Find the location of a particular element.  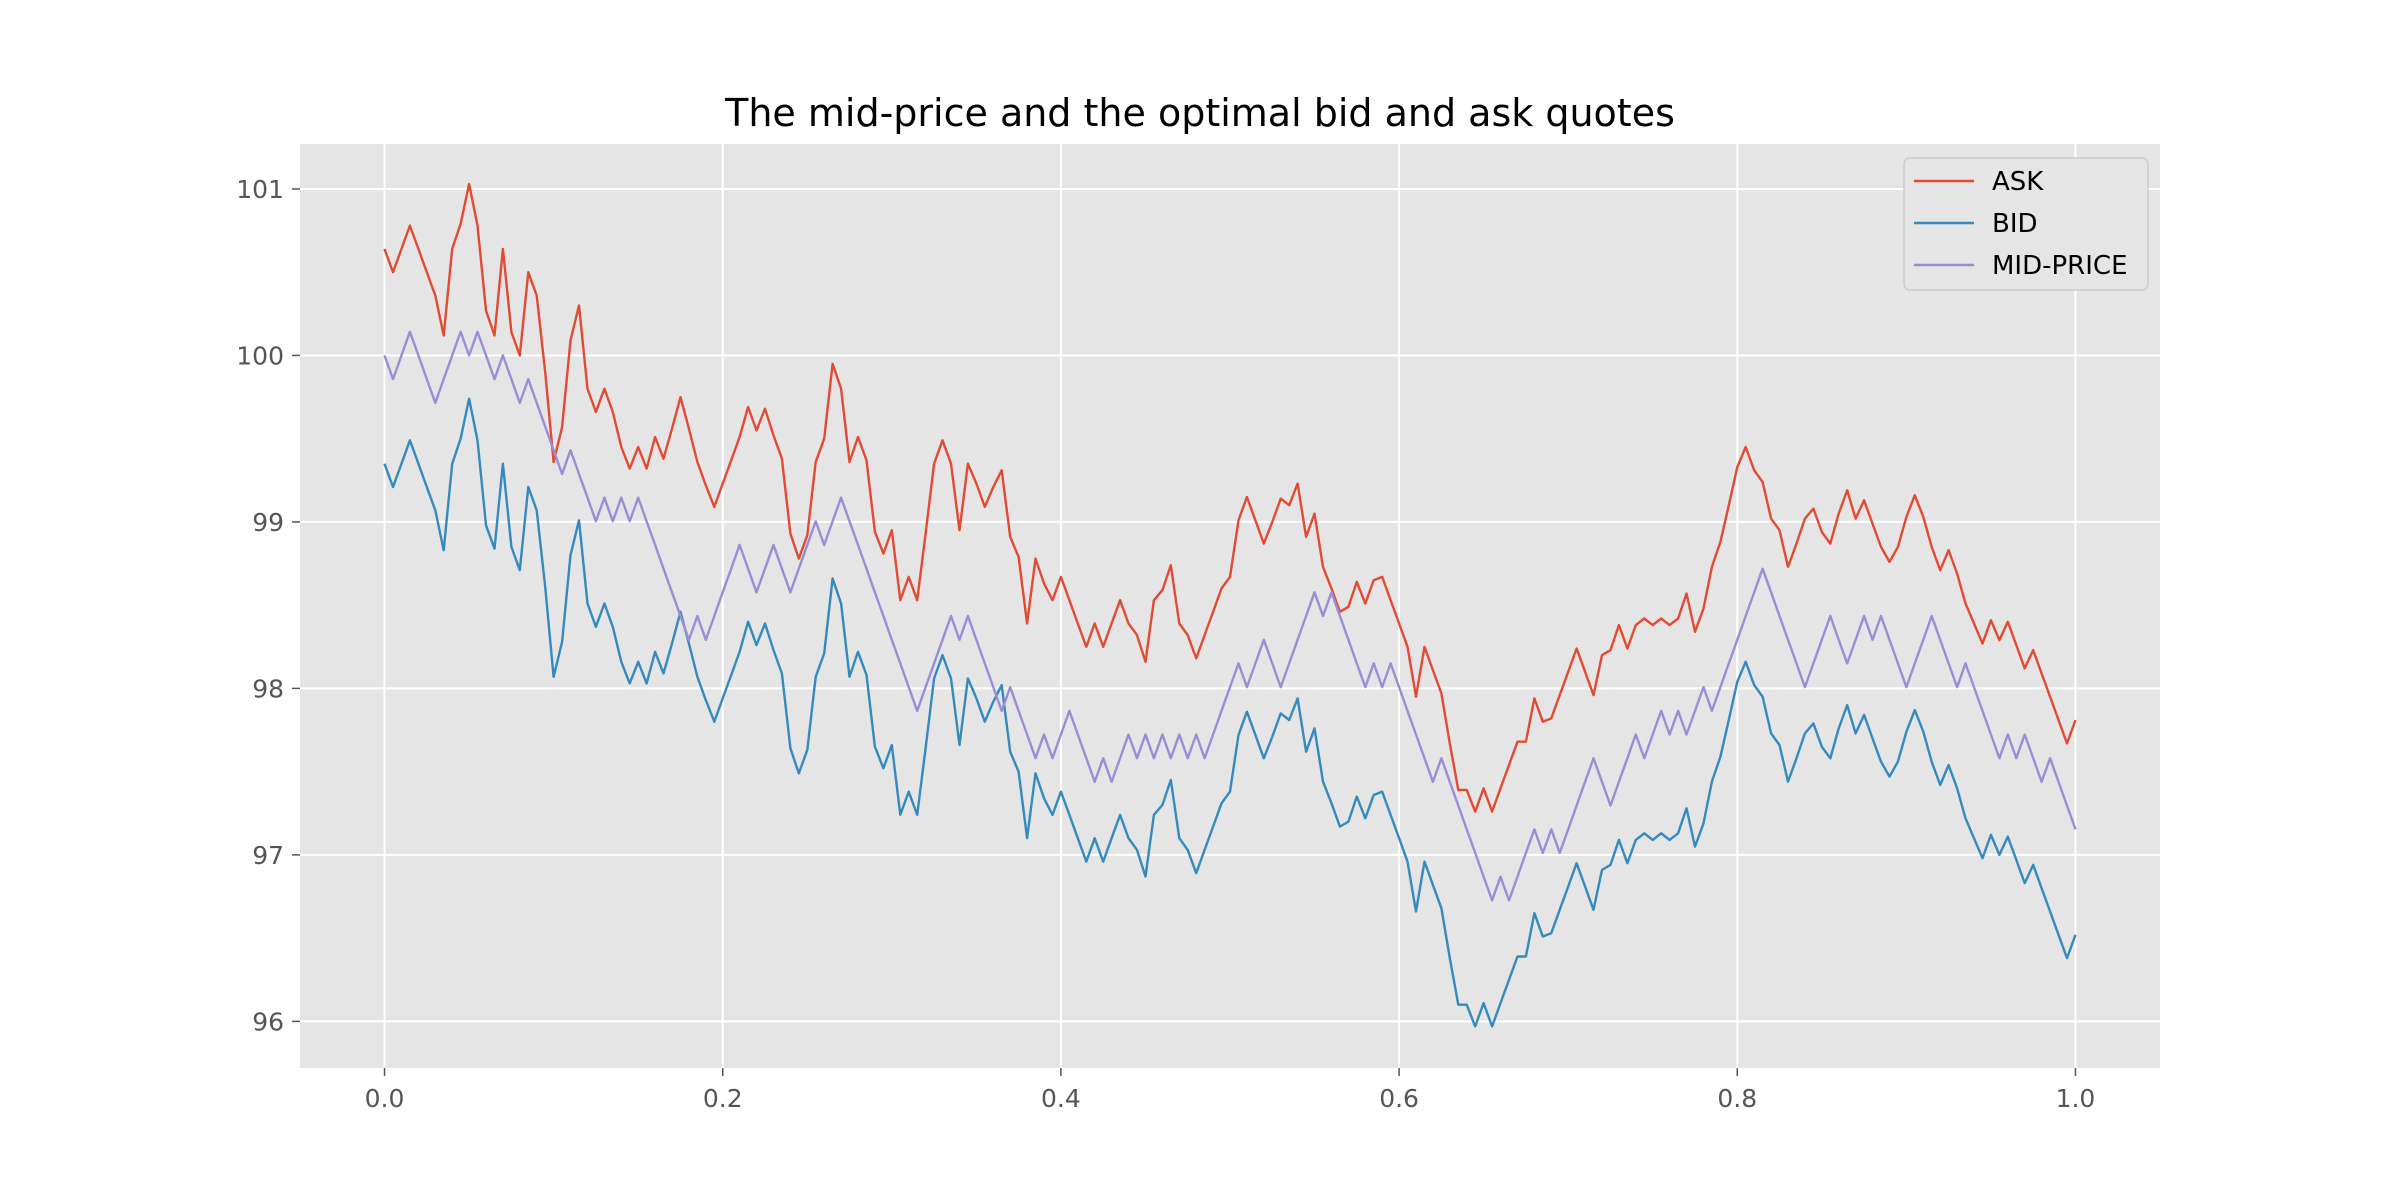

y-tick-label: 101 is located at coordinates (260, 189).